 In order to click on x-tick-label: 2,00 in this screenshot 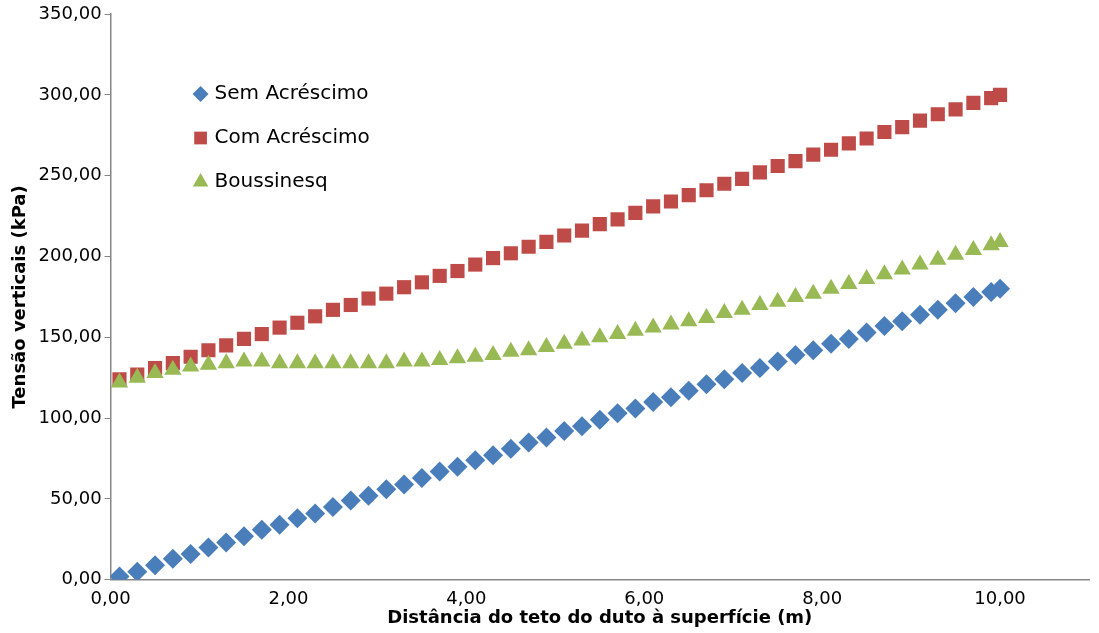, I will do `click(288, 598)`.